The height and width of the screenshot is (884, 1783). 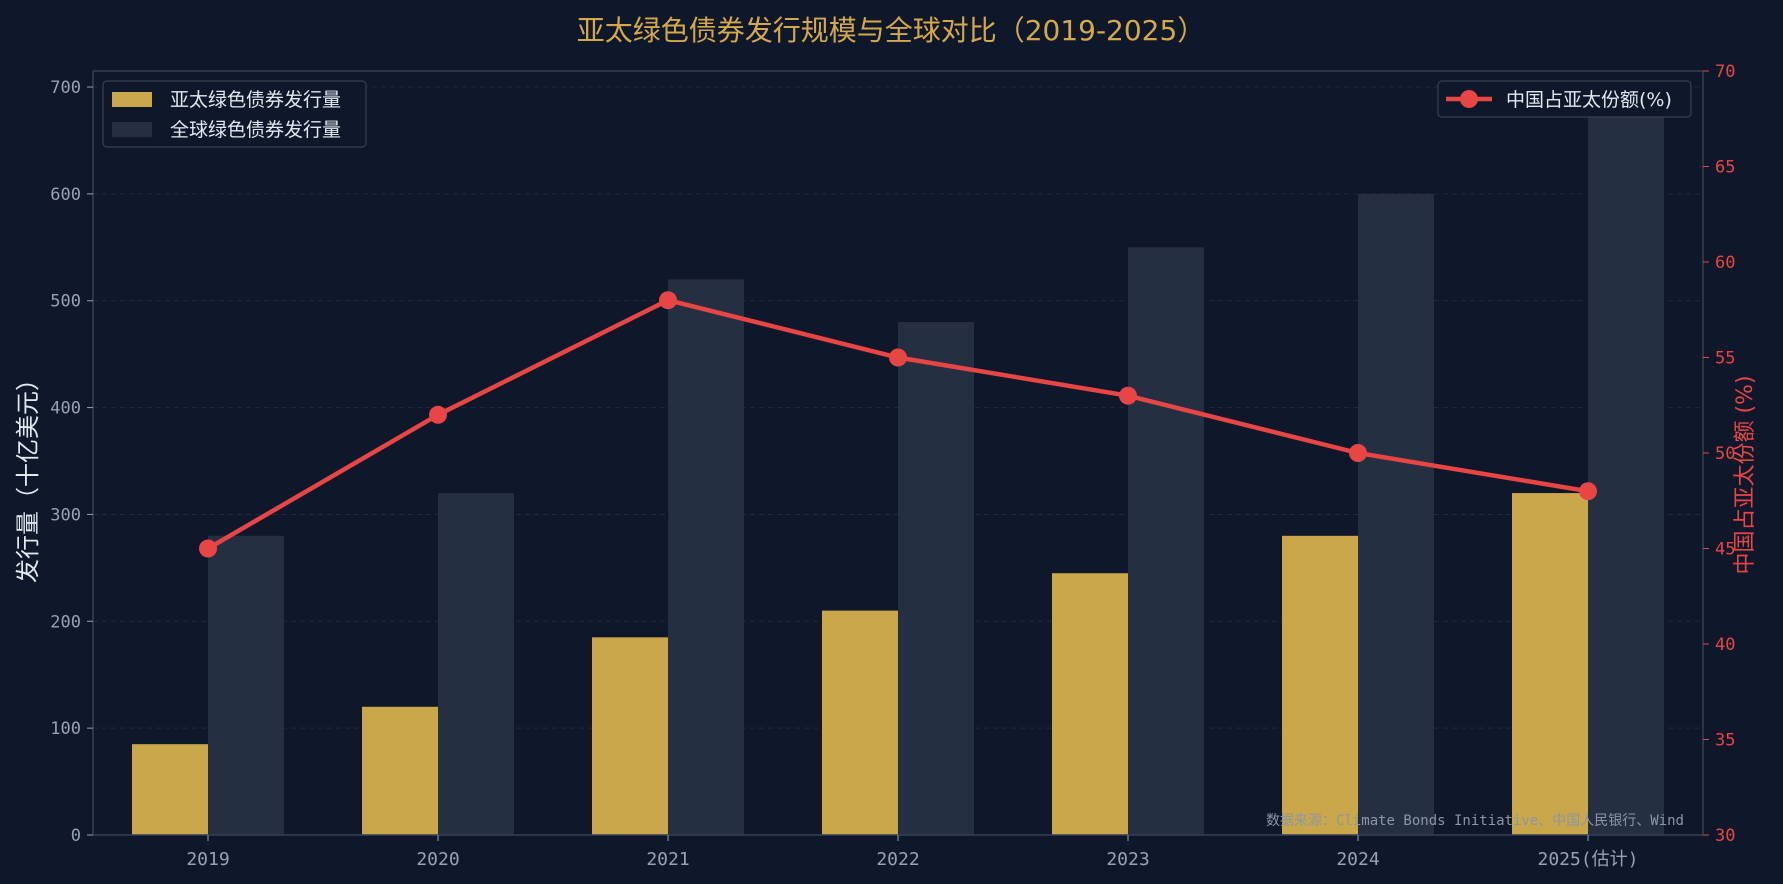 What do you see at coordinates (1725, 168) in the screenshot?
I see `y2-tick-label: 65` at bounding box center [1725, 168].